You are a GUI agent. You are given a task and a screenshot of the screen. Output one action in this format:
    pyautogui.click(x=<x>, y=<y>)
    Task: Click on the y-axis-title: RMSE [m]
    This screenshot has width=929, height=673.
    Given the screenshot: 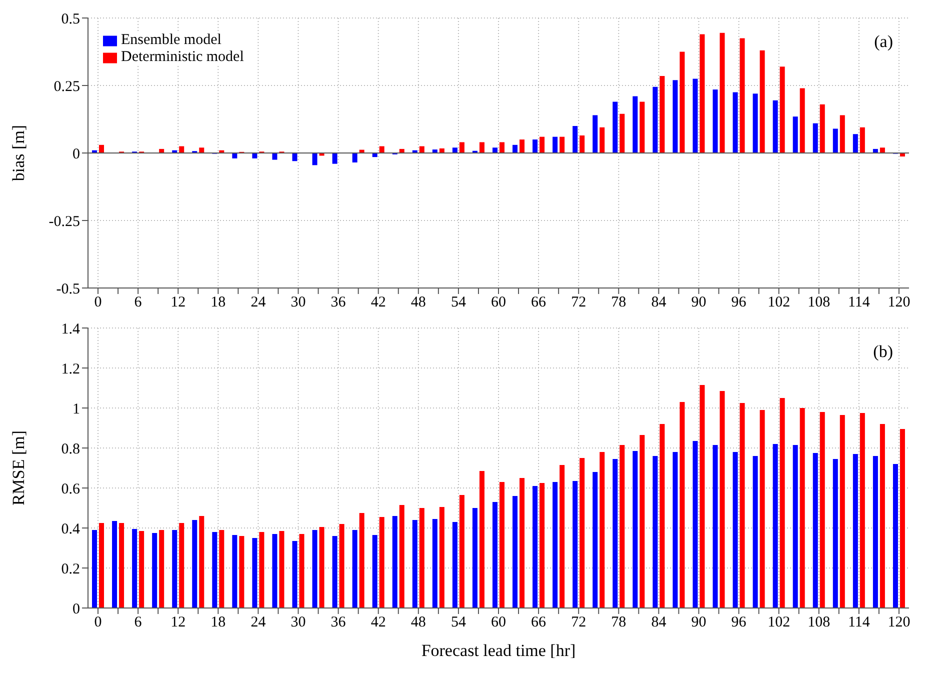 What is the action you would take?
    pyautogui.click(x=18, y=468)
    